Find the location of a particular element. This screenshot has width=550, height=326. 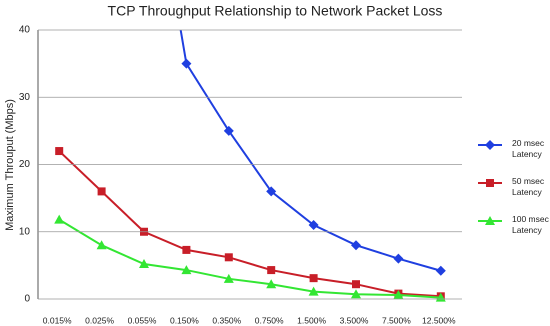

x-tick-label: 0.150% is located at coordinates (184, 320).